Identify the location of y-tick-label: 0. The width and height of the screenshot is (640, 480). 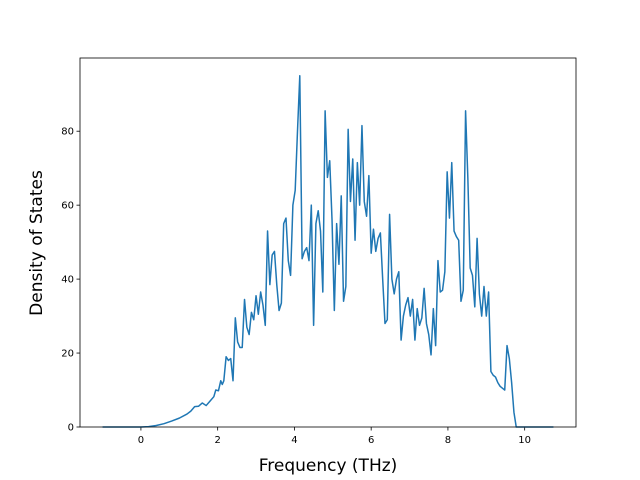
(71, 428).